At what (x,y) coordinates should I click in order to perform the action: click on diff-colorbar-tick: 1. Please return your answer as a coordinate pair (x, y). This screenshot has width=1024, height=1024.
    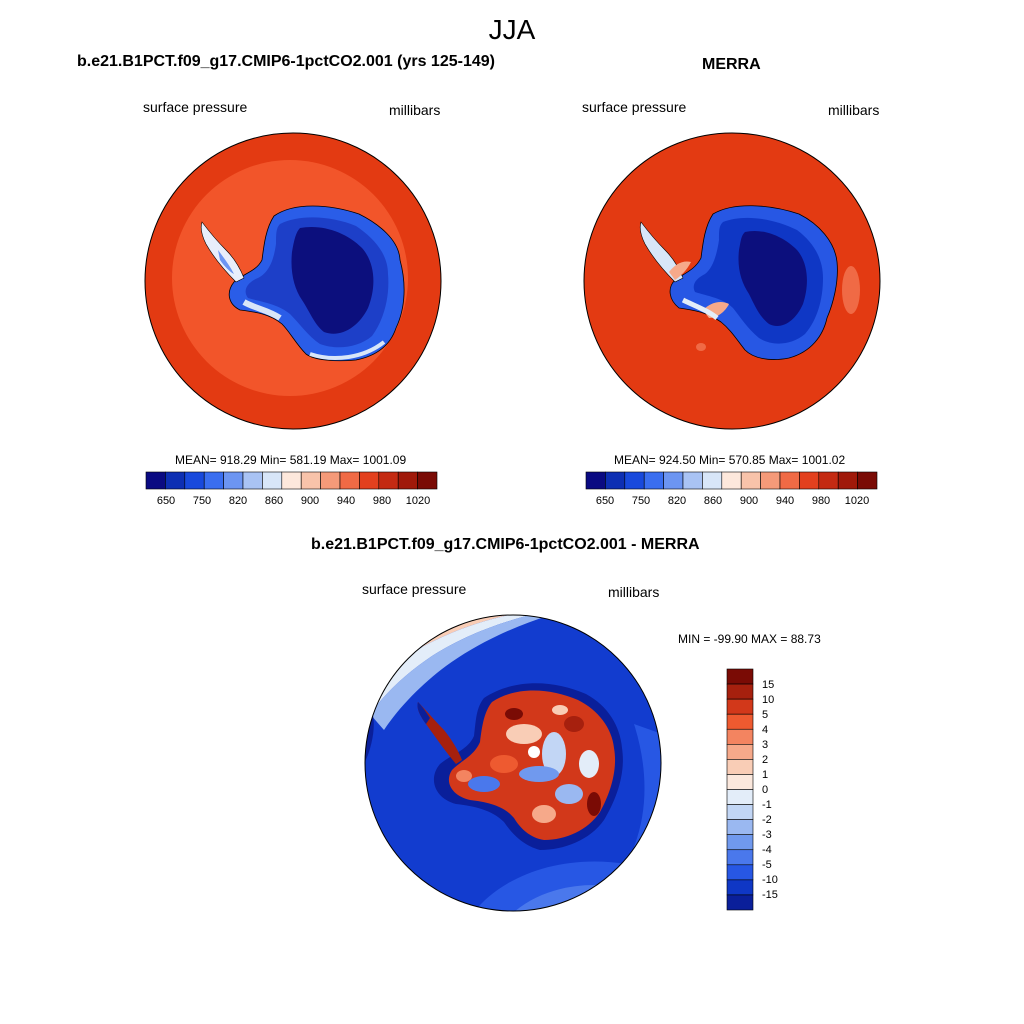
    Looking at the image, I should click on (765, 775).